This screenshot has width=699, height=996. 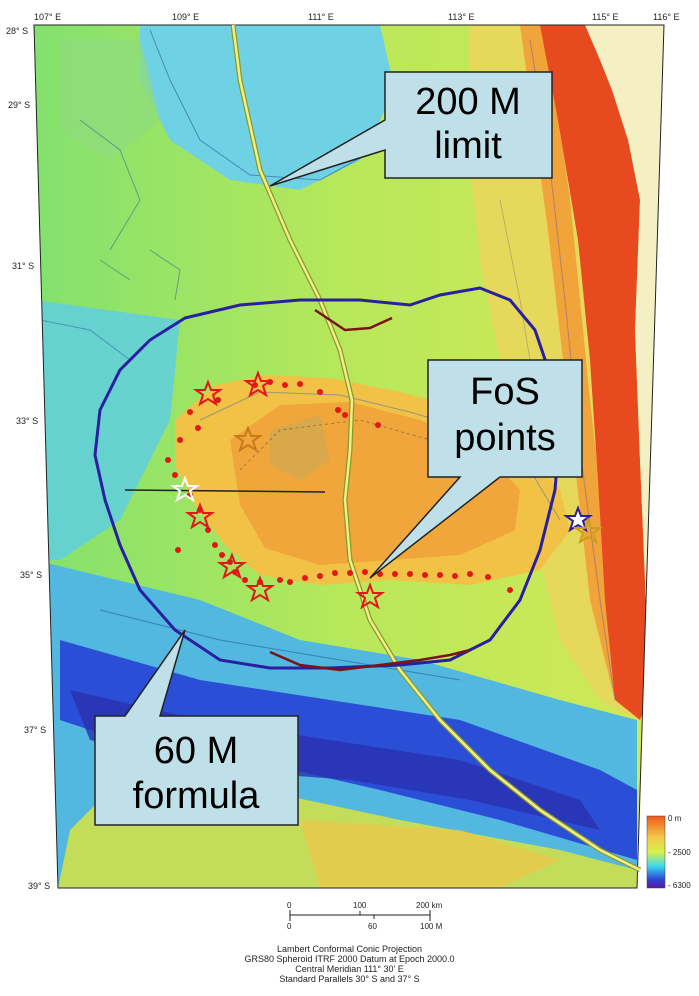 I want to click on depth-legend-bar, so click(x=656, y=852).